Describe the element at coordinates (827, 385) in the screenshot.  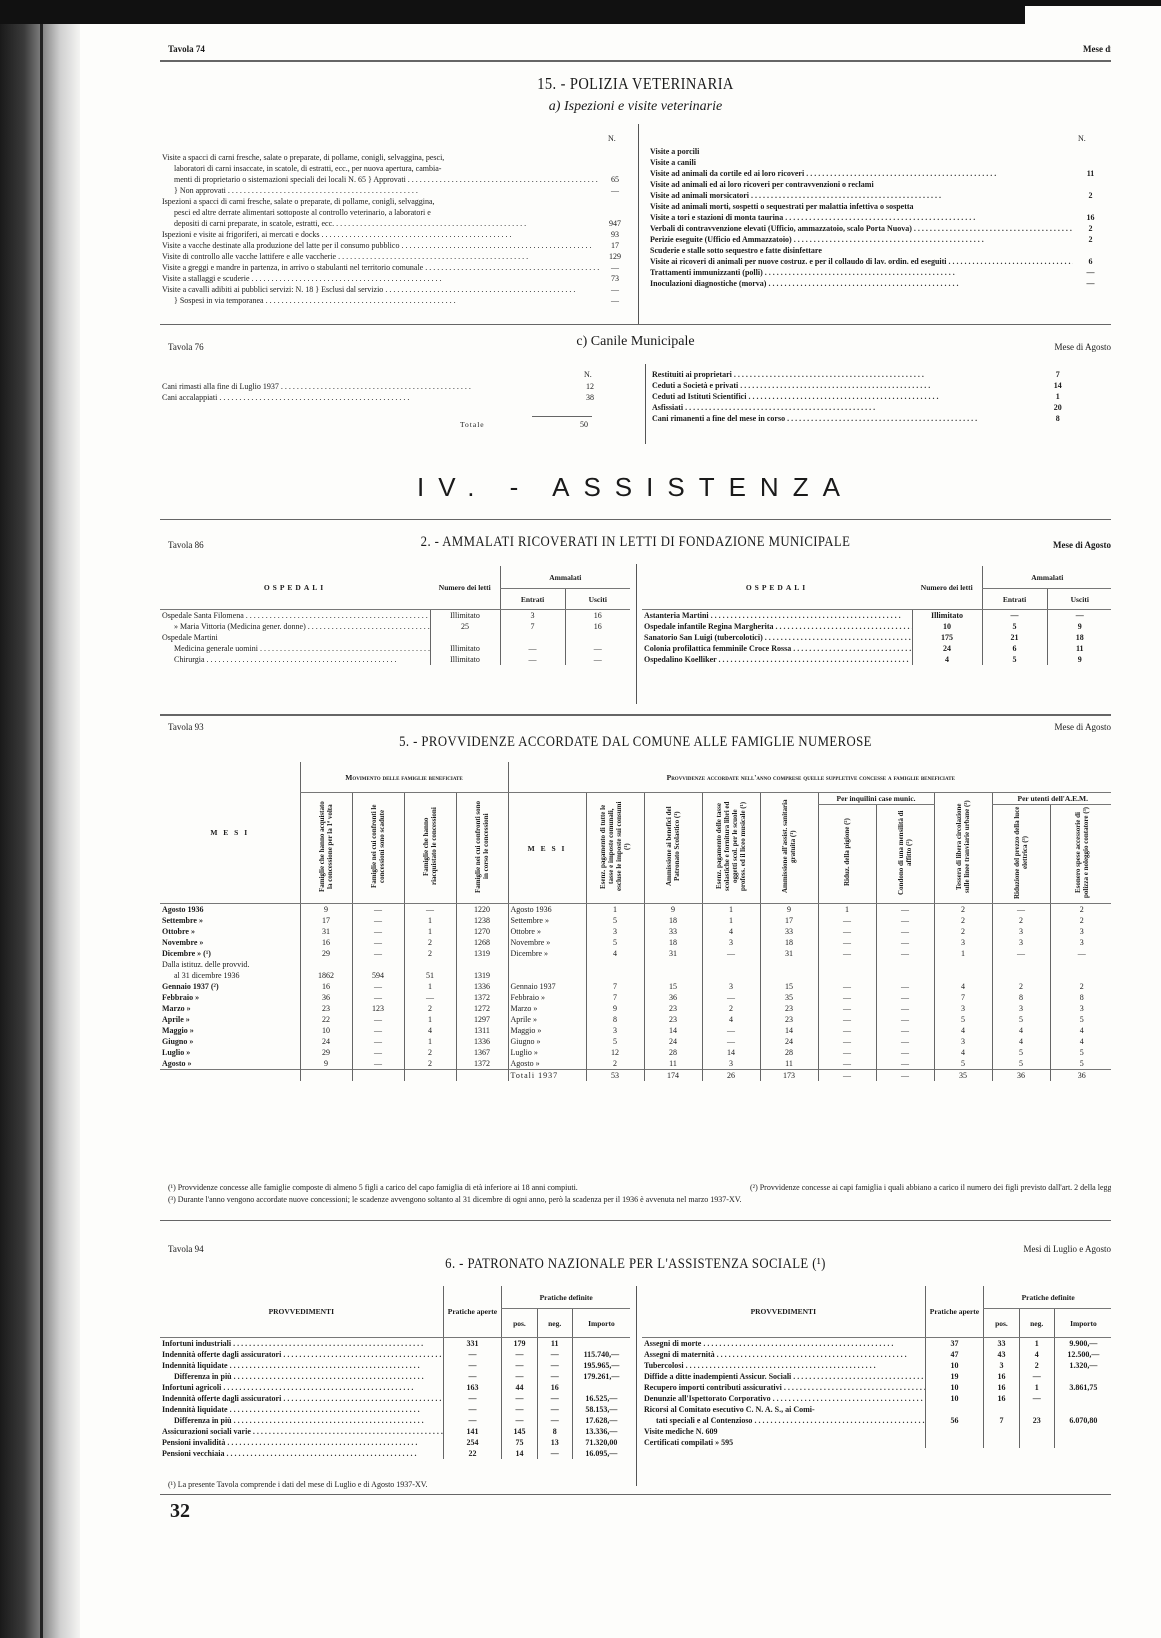
I see `row-label: Ceduti a Società e privati` at that location.